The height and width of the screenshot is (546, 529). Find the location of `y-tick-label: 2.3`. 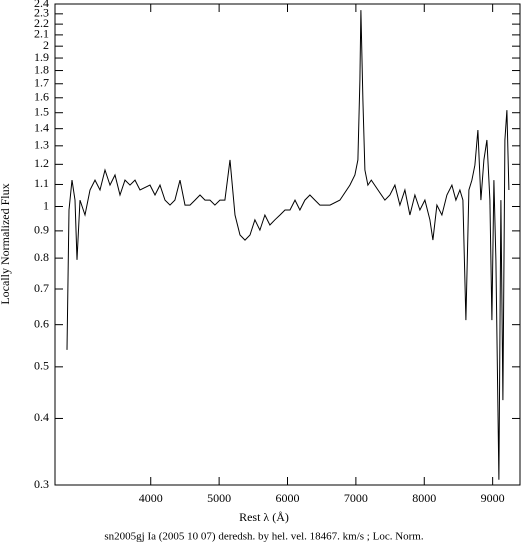

y-tick-label: 2.3 is located at coordinates (41, 13).